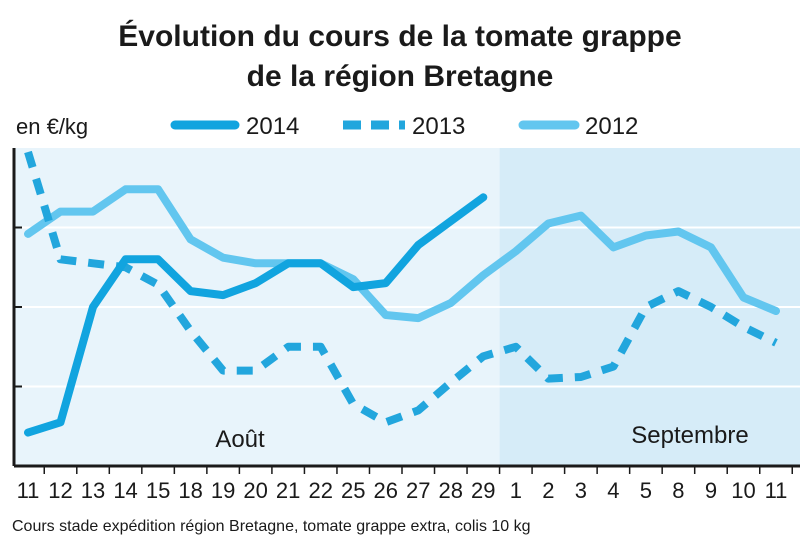  What do you see at coordinates (93, 490) in the screenshot?
I see `x-tick-label: 13` at bounding box center [93, 490].